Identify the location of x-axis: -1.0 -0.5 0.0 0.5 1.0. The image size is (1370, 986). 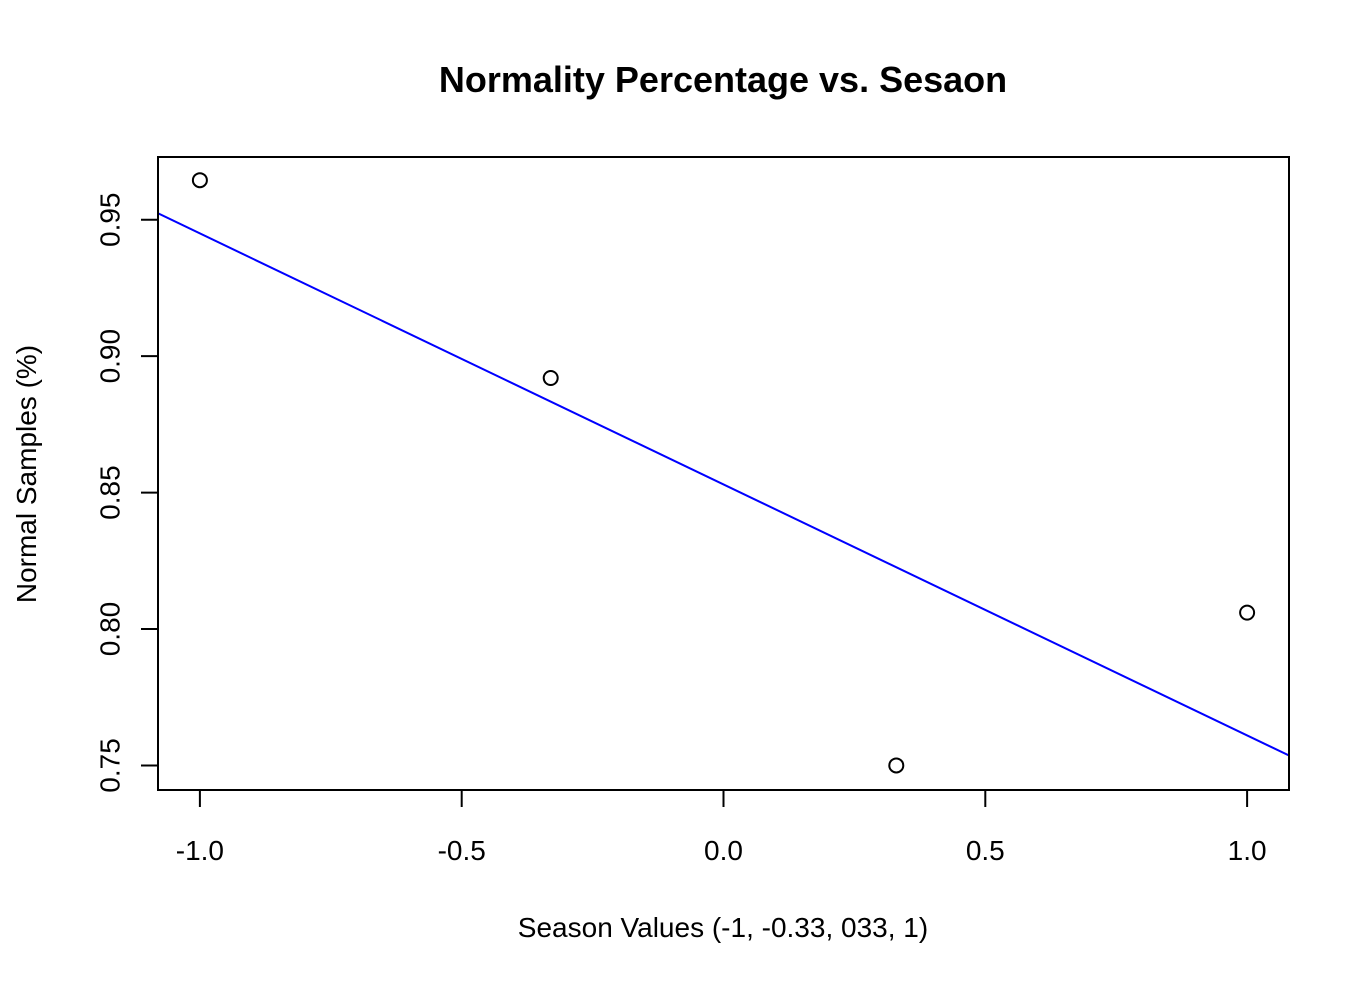
(721, 827).